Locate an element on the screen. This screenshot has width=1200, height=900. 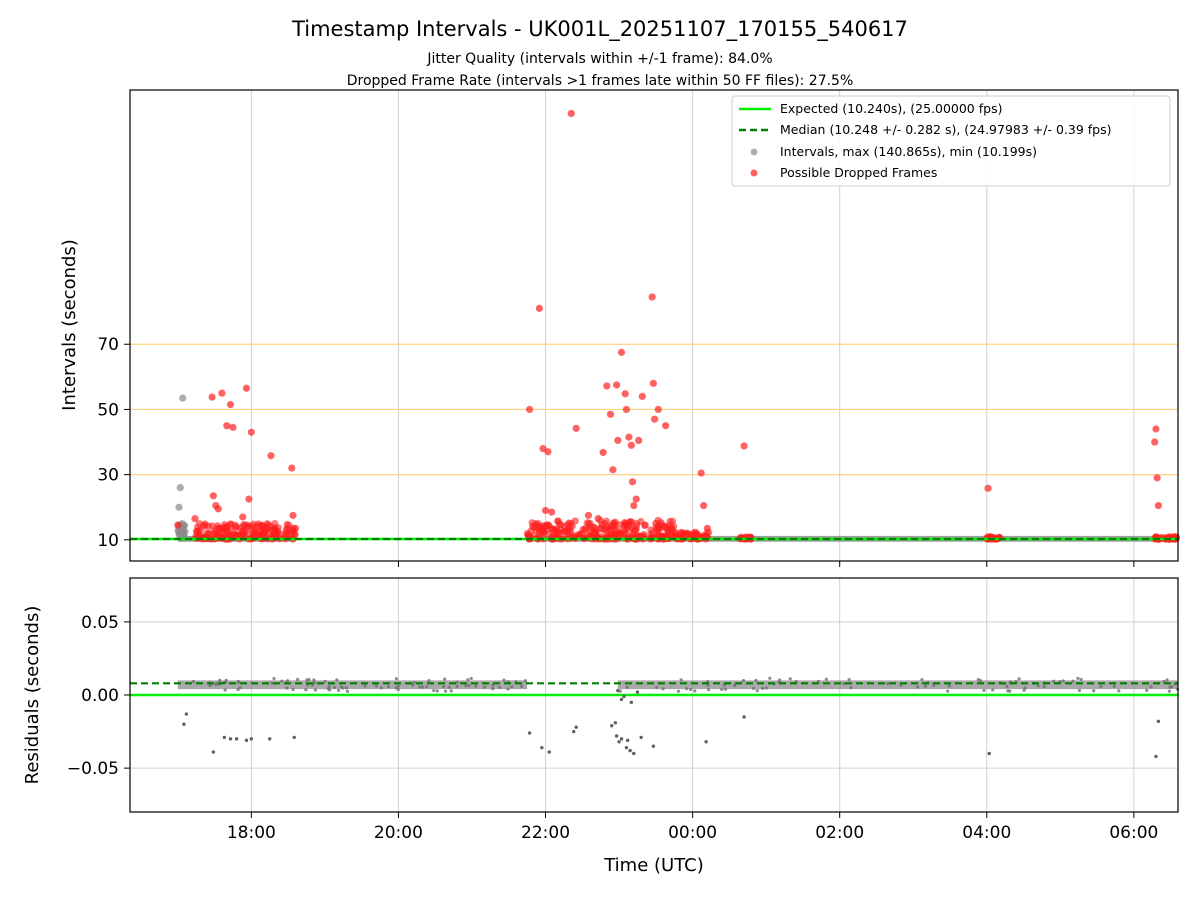
residual-outliers is located at coordinates (671, 723).